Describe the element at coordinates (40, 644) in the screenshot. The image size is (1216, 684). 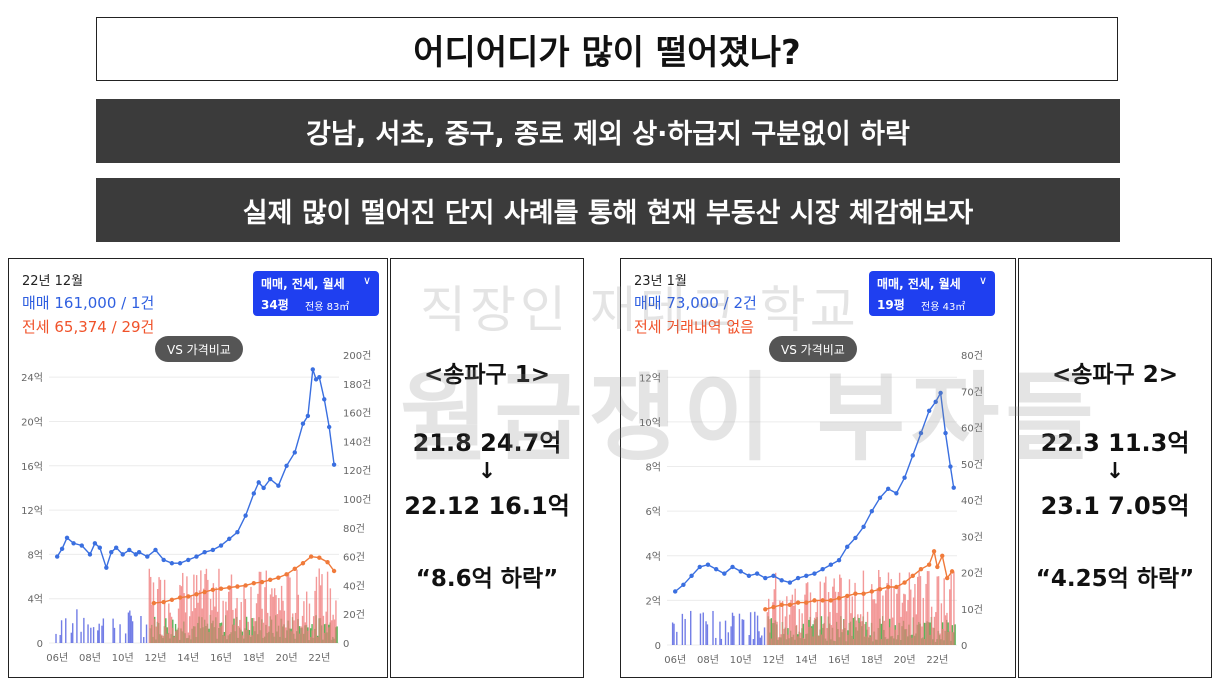
I see `y-left-tick-label: 0` at that location.